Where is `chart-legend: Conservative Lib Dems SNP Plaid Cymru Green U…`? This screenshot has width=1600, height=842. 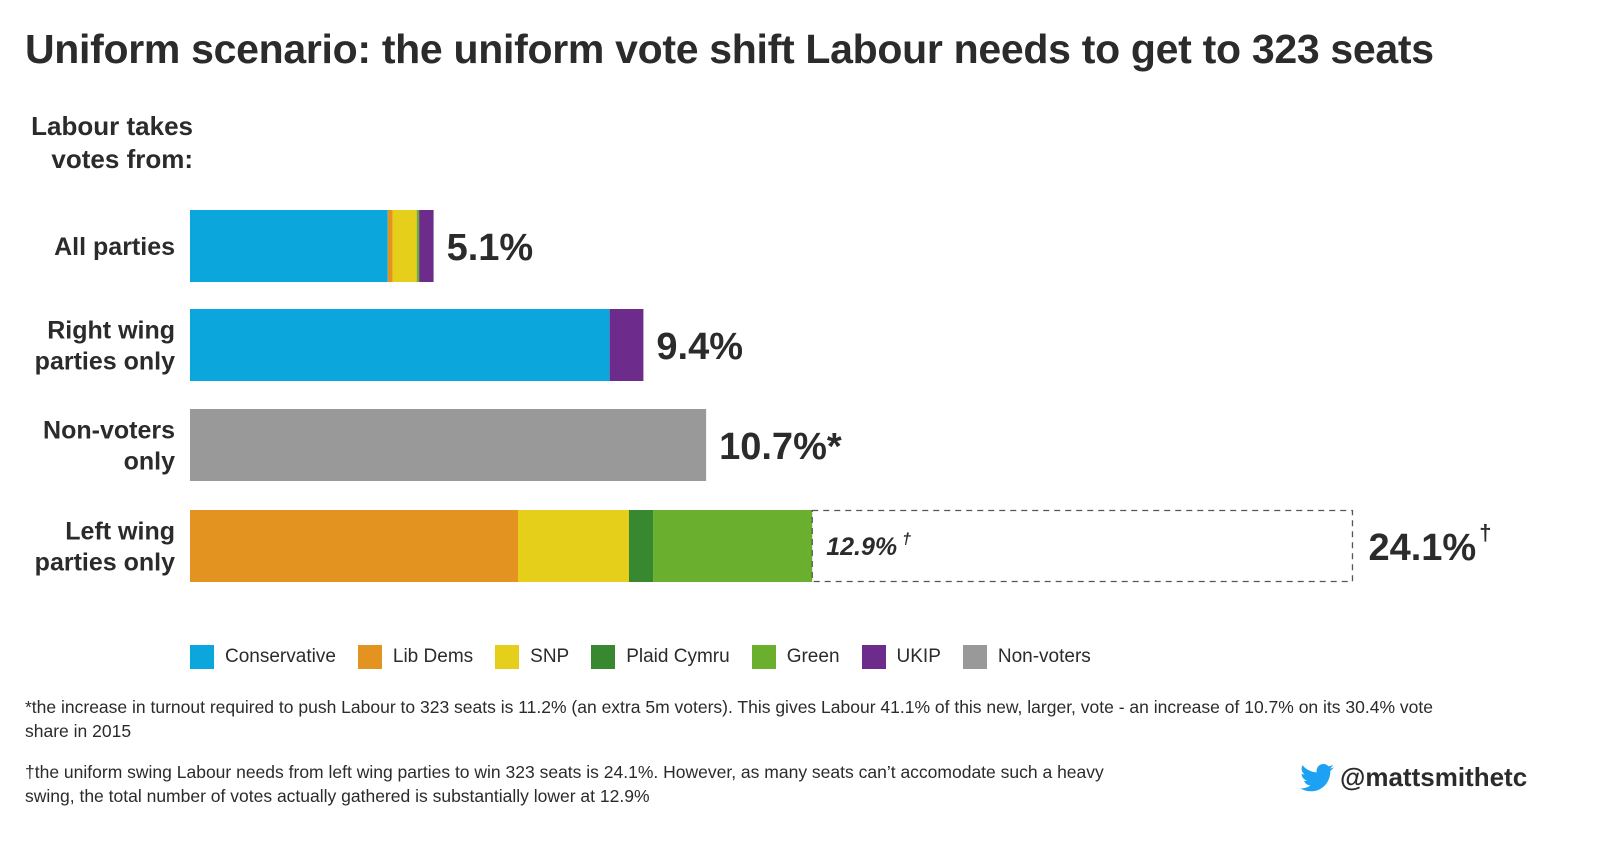
chart-legend: Conservative Lib Dems SNP Plaid Cymru Green U… is located at coordinates (651, 657).